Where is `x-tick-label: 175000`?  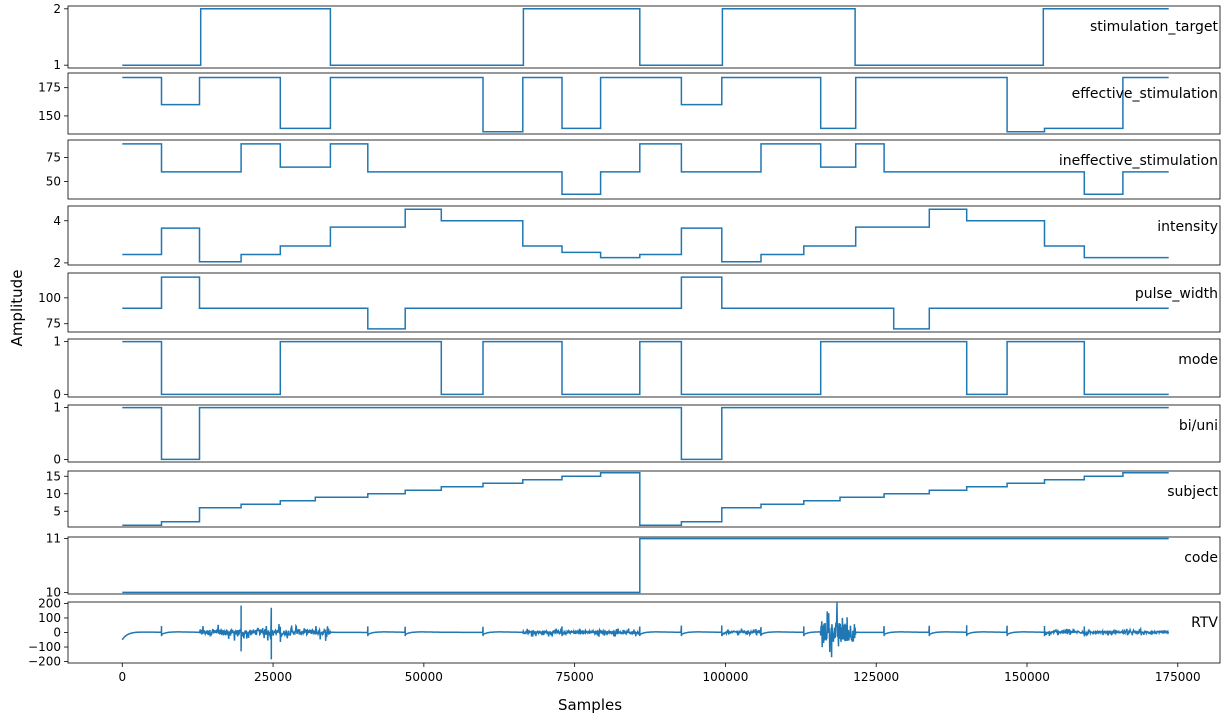 x-tick-label: 175000 is located at coordinates (1178, 677).